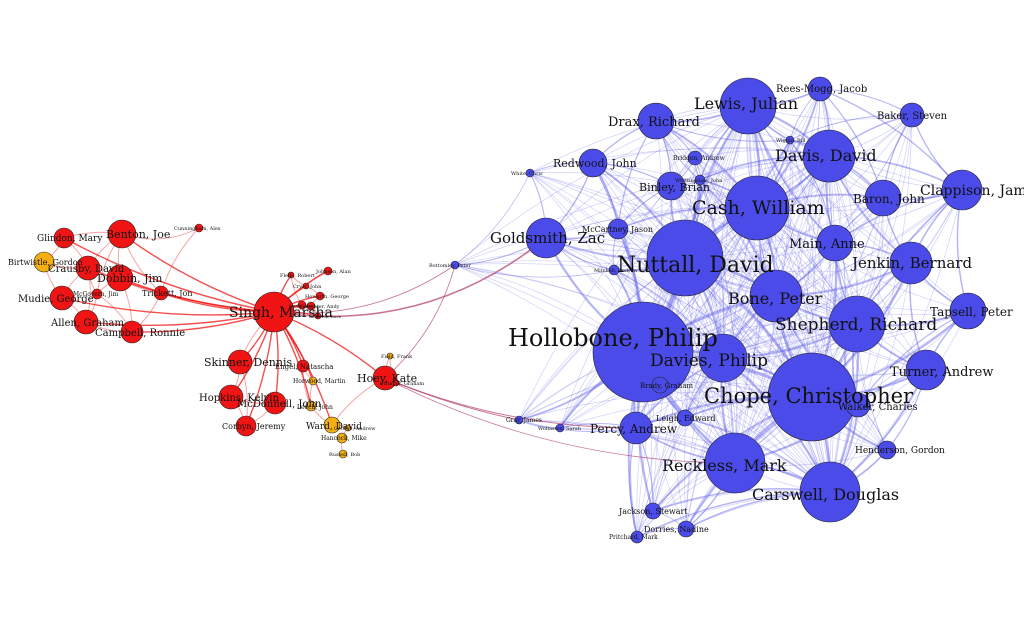  I want to click on node-davisd, so click(829, 156).